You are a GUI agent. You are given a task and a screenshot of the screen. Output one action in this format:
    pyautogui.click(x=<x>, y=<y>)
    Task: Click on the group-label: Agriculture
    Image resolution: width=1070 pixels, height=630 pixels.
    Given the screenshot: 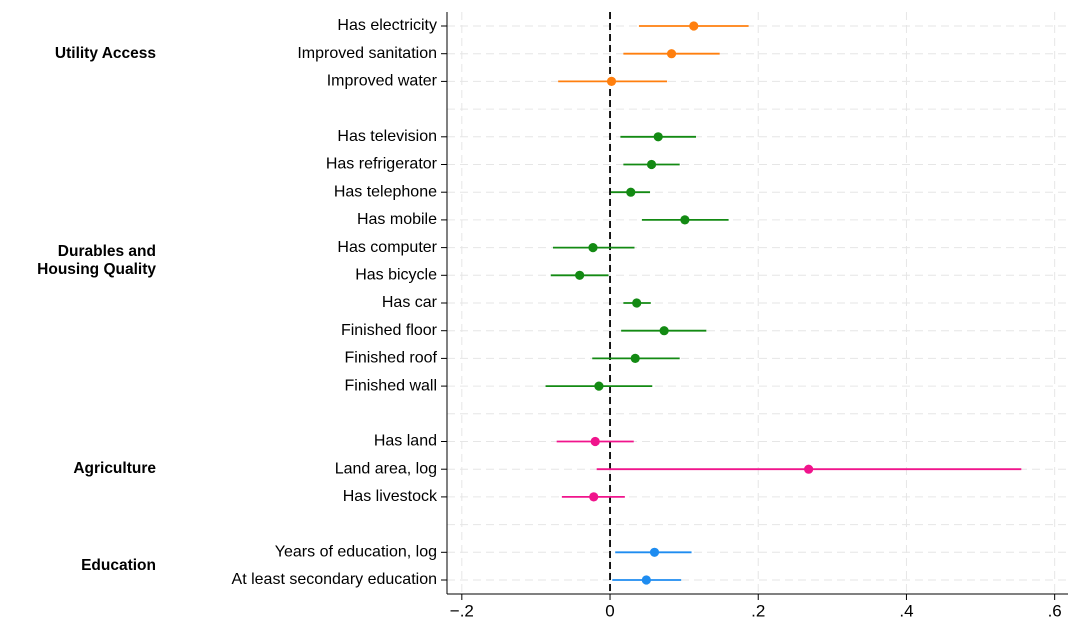 What is the action you would take?
    pyautogui.click(x=114, y=469)
    